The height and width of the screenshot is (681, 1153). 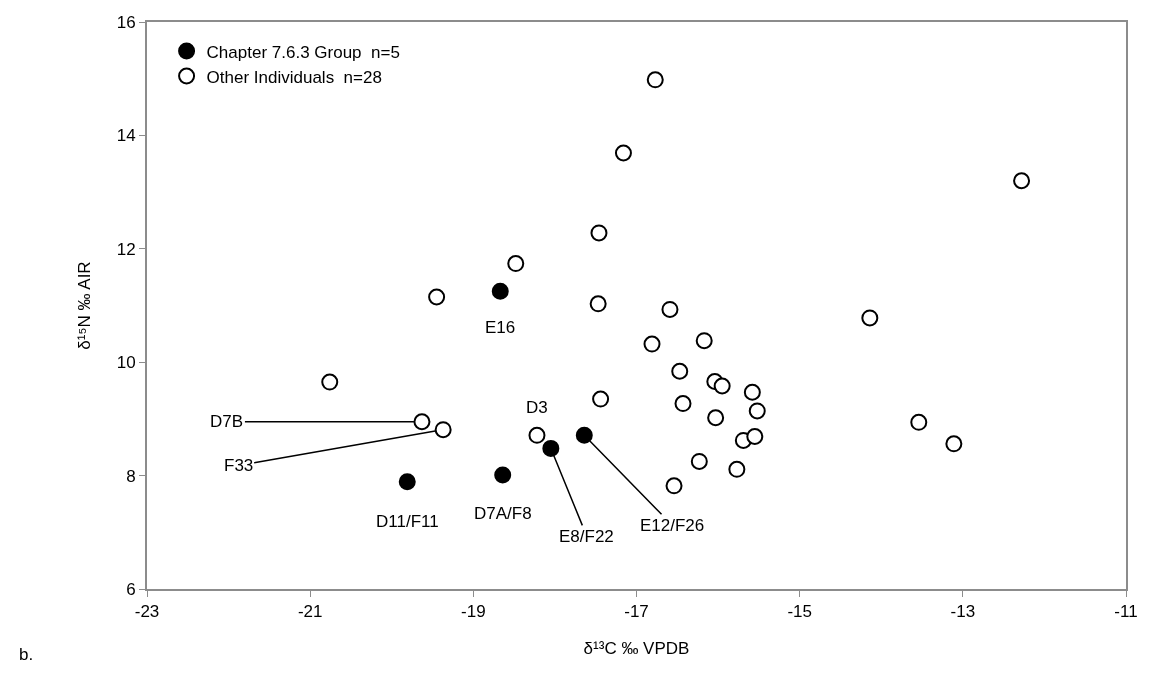 What do you see at coordinates (672, 525) in the screenshot?
I see `annotation: E12/F26` at bounding box center [672, 525].